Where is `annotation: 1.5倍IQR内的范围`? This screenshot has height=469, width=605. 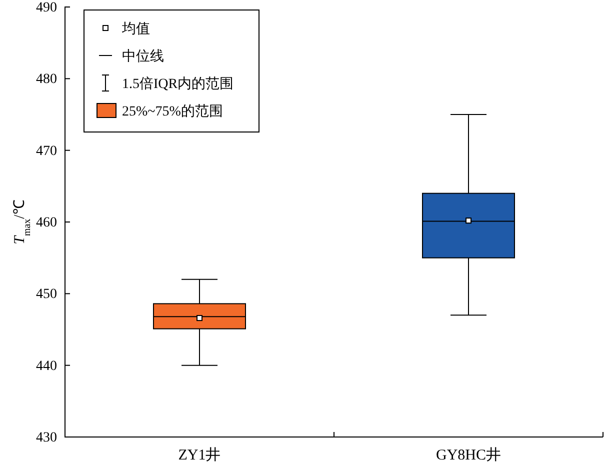
annotation: 1.5倍IQR内的范围 is located at coordinates (178, 84).